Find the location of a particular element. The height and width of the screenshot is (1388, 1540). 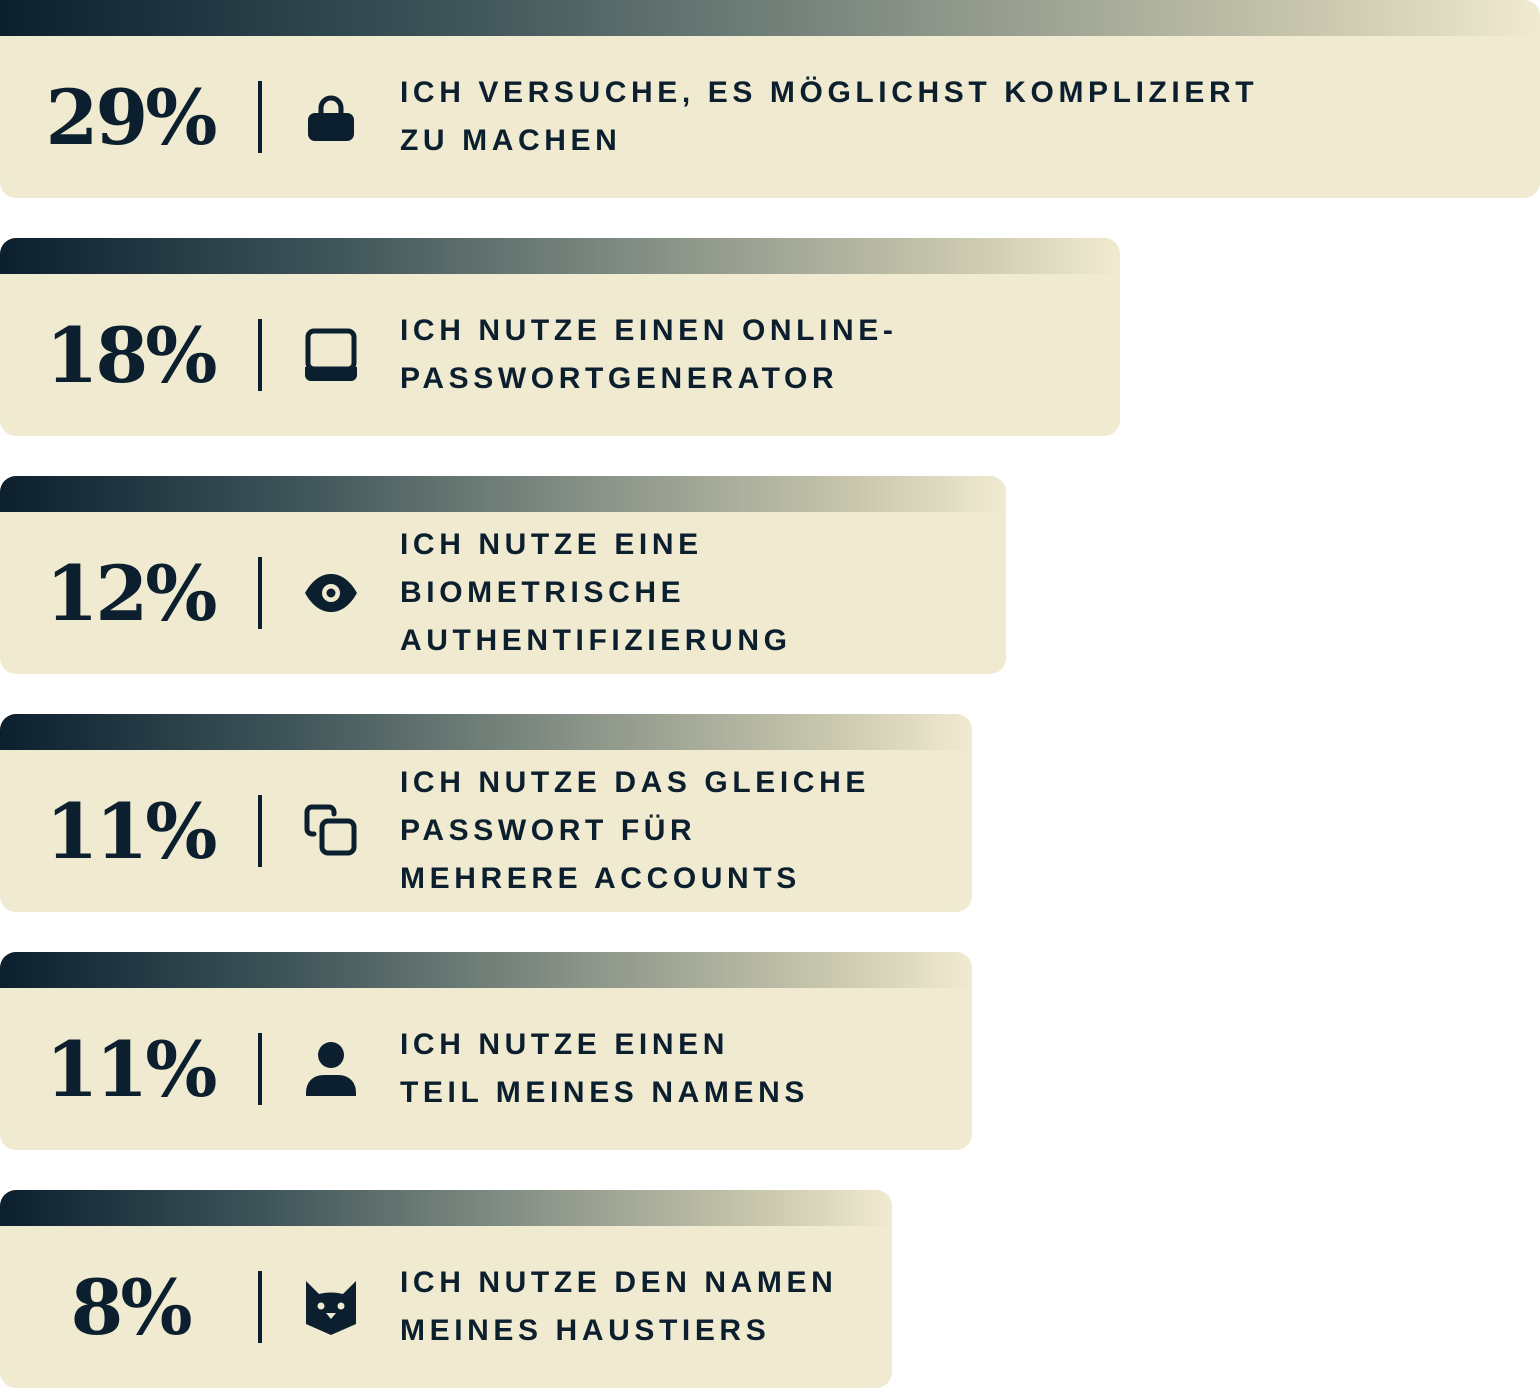

bar-label-line: ZU MACHEN is located at coordinates (511, 140).